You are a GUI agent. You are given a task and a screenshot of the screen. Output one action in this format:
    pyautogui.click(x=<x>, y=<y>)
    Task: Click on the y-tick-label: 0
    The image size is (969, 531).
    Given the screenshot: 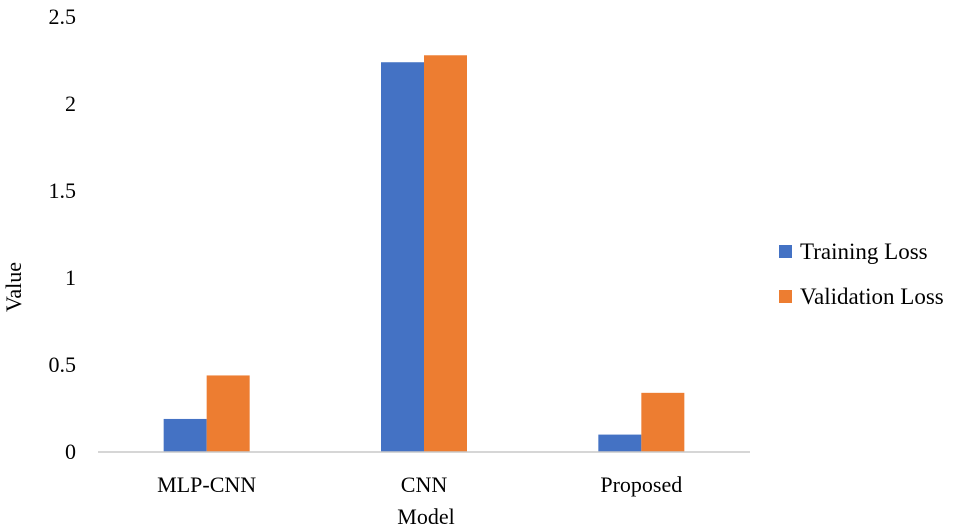 What is the action you would take?
    pyautogui.click(x=70, y=451)
    